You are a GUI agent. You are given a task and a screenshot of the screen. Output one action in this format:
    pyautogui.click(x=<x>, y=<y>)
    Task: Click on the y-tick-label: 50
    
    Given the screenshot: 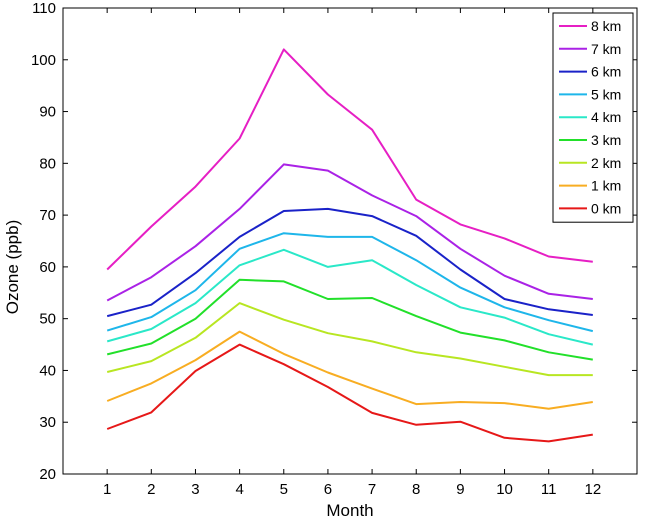 What is the action you would take?
    pyautogui.click(x=47, y=319)
    